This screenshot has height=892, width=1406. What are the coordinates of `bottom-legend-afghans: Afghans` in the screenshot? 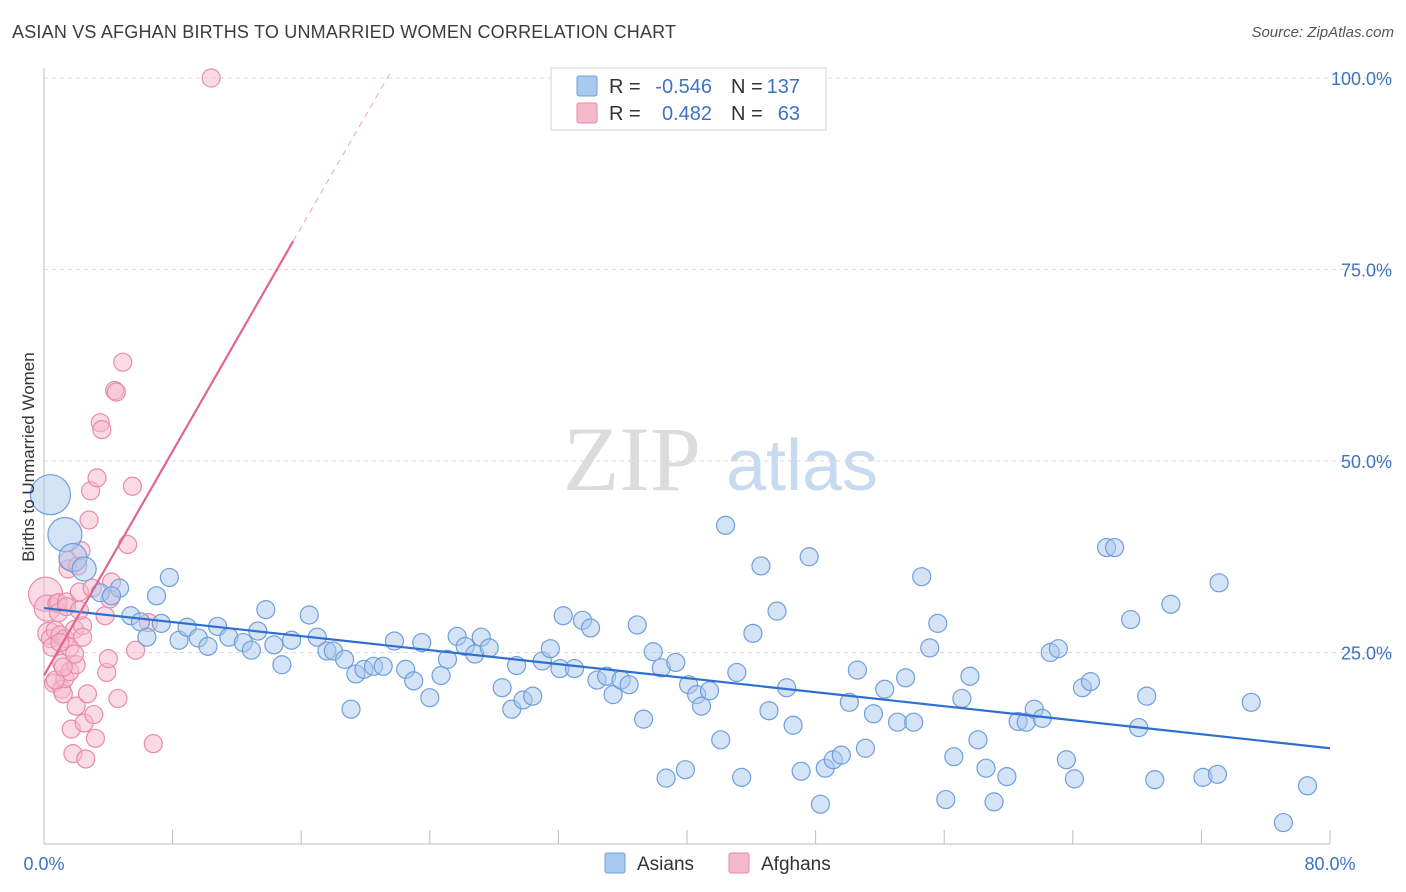 It's located at (796, 864).